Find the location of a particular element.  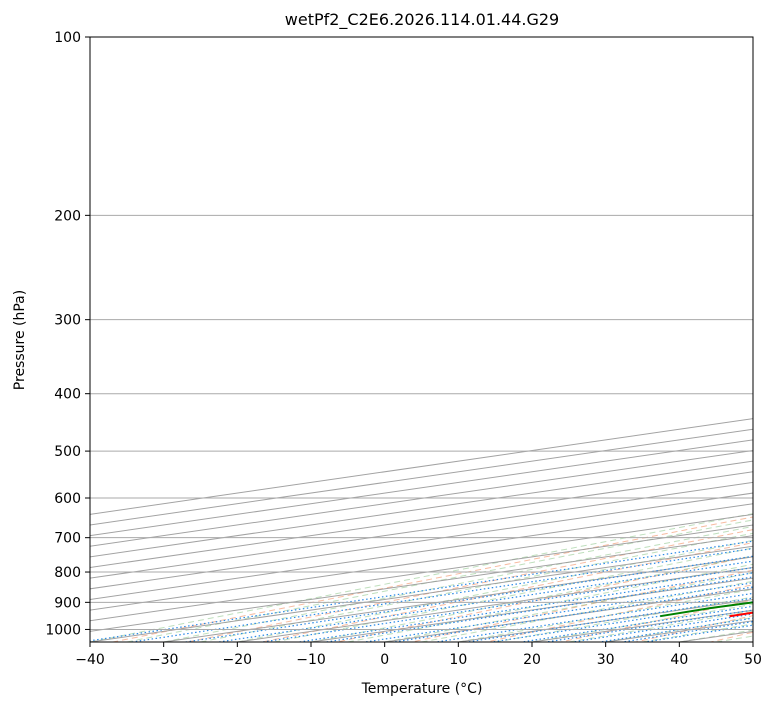

y-tick-label: 800 is located at coordinates (67, 573).